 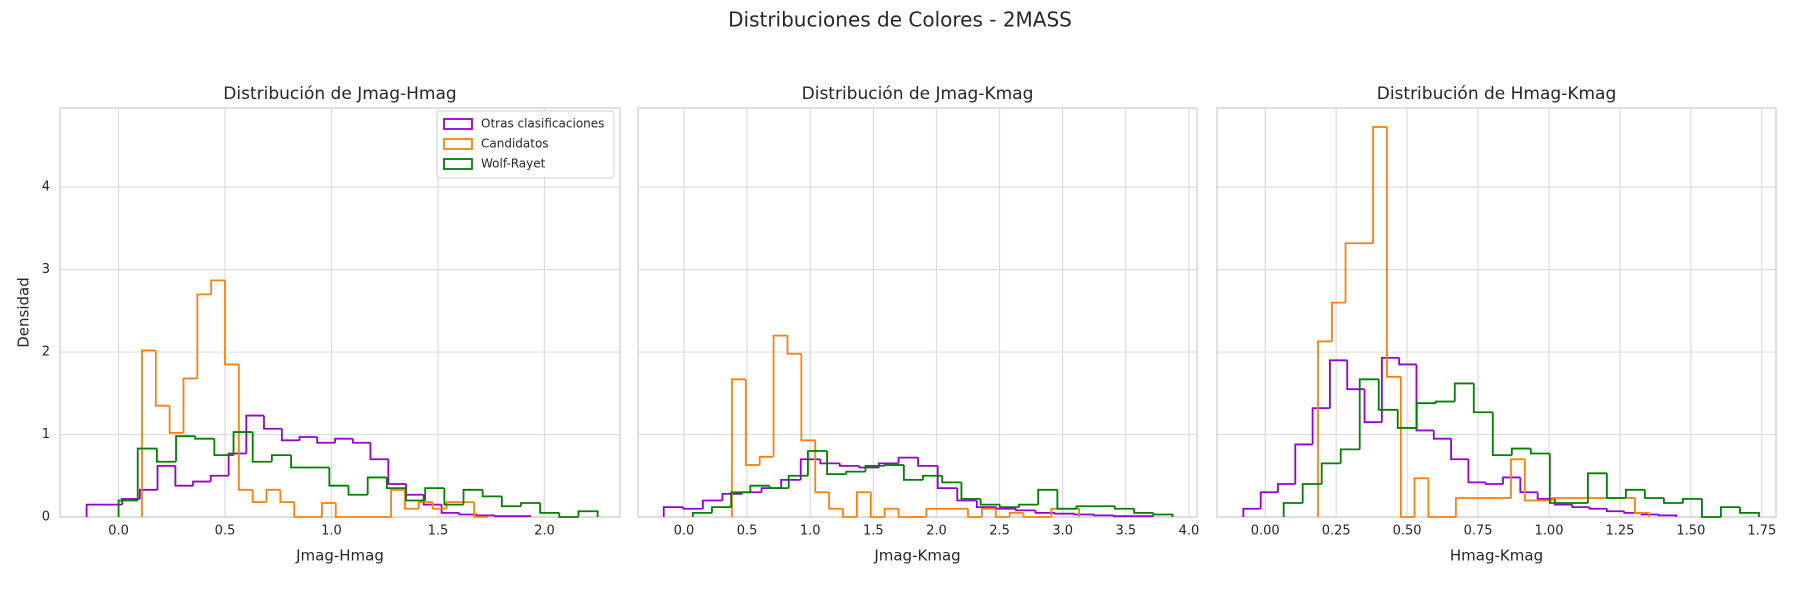 What do you see at coordinates (339, 556) in the screenshot?
I see `x-axis-label: Jmag-Hmag` at bounding box center [339, 556].